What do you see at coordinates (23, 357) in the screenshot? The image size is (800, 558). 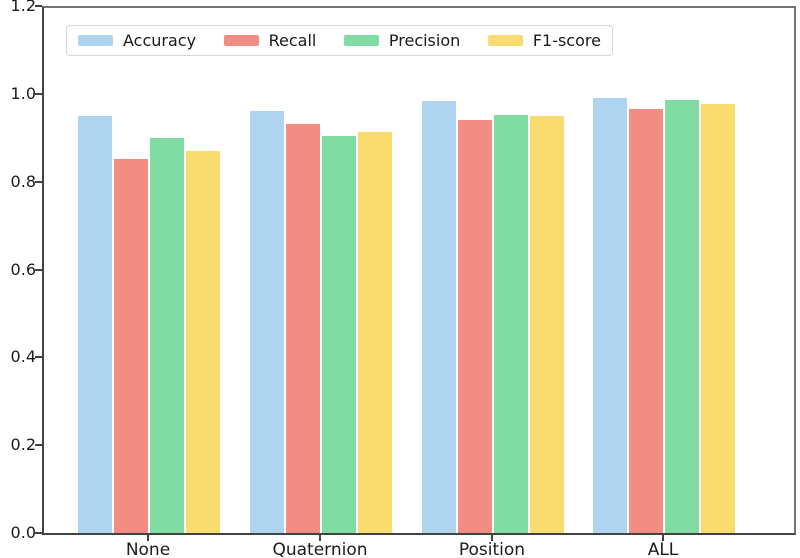 I see `y-tick-label: 0.4` at bounding box center [23, 357].